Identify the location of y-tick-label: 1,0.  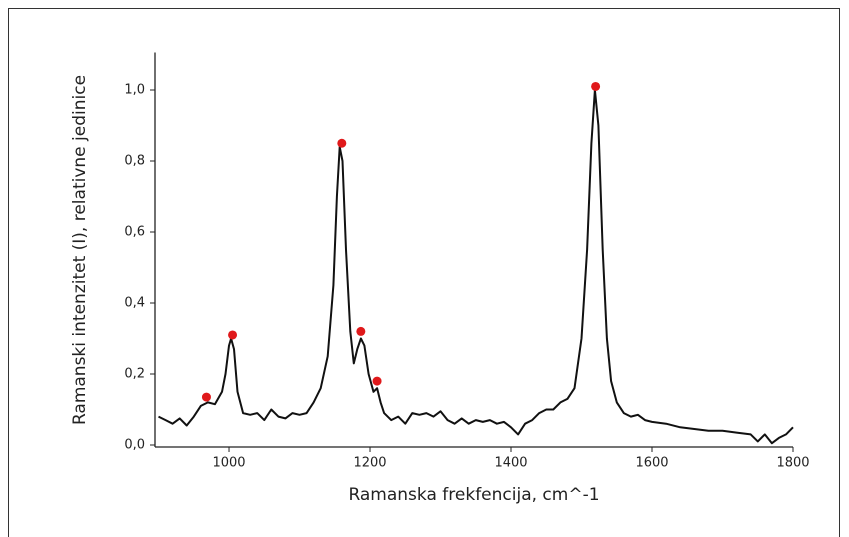
(134, 90).